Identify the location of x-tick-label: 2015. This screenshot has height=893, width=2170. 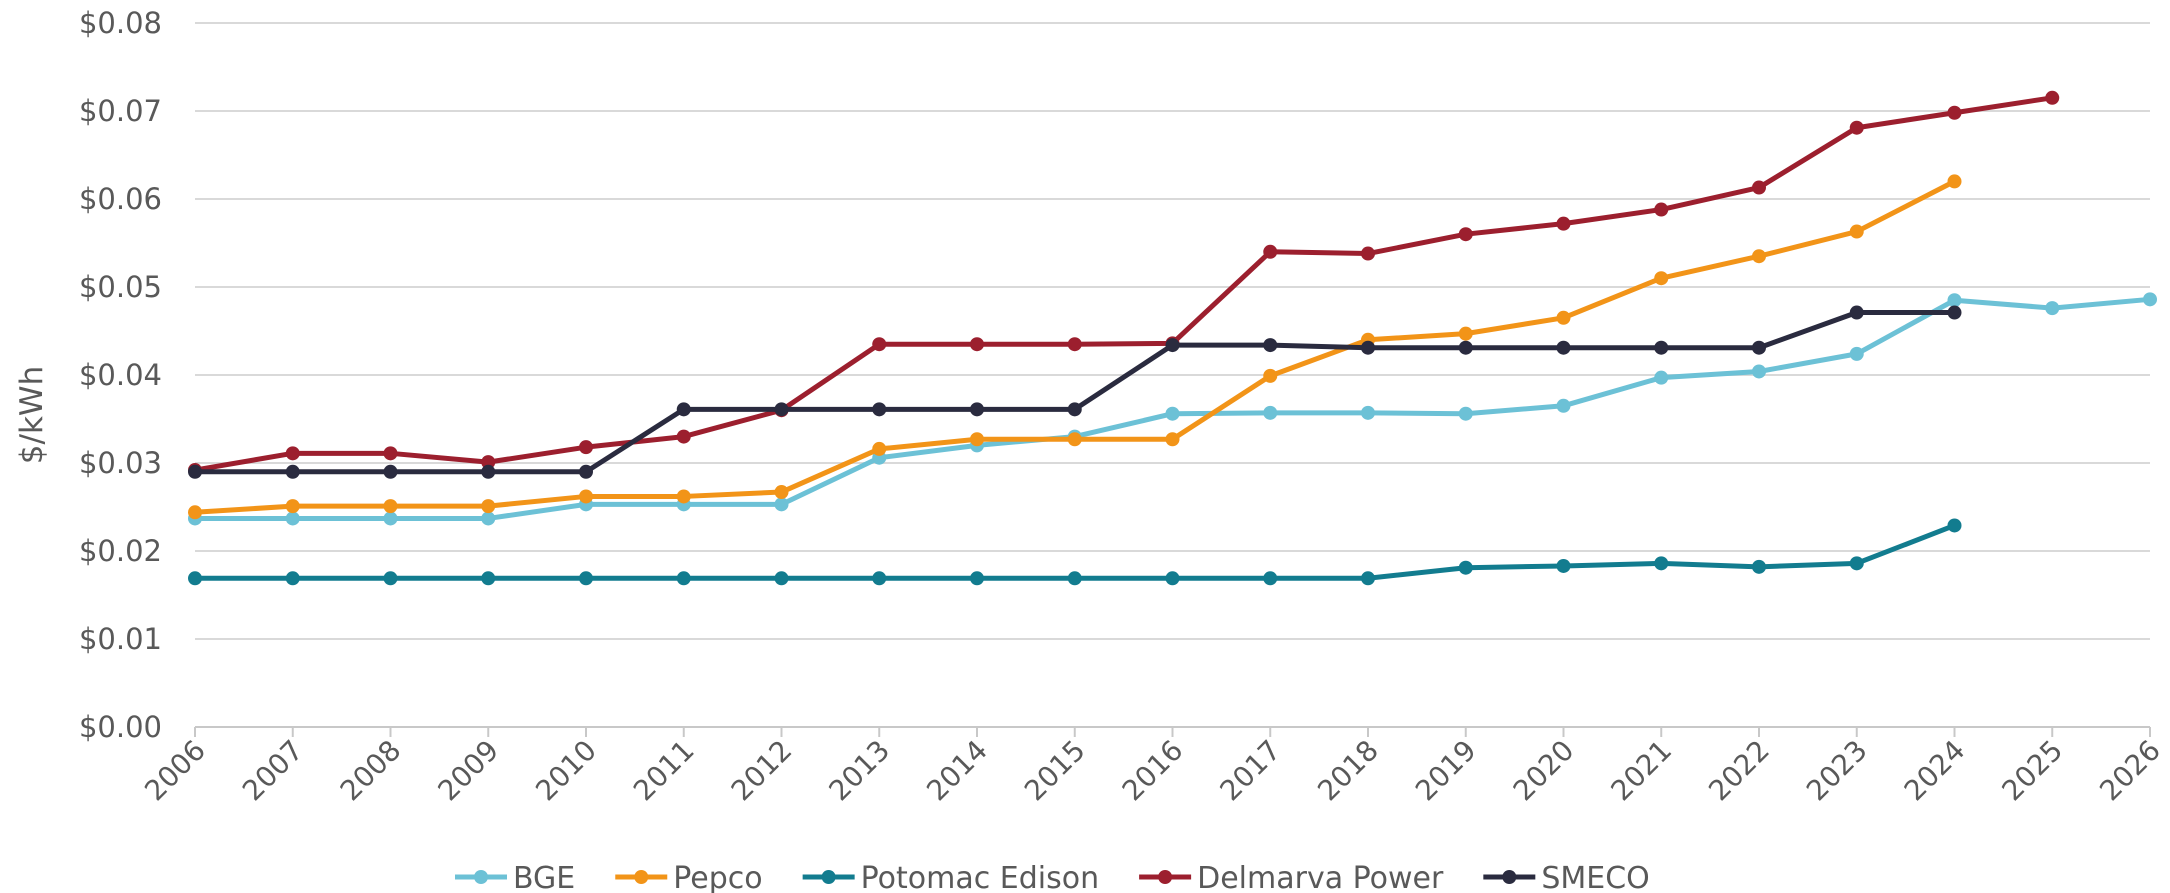
(1055, 771).